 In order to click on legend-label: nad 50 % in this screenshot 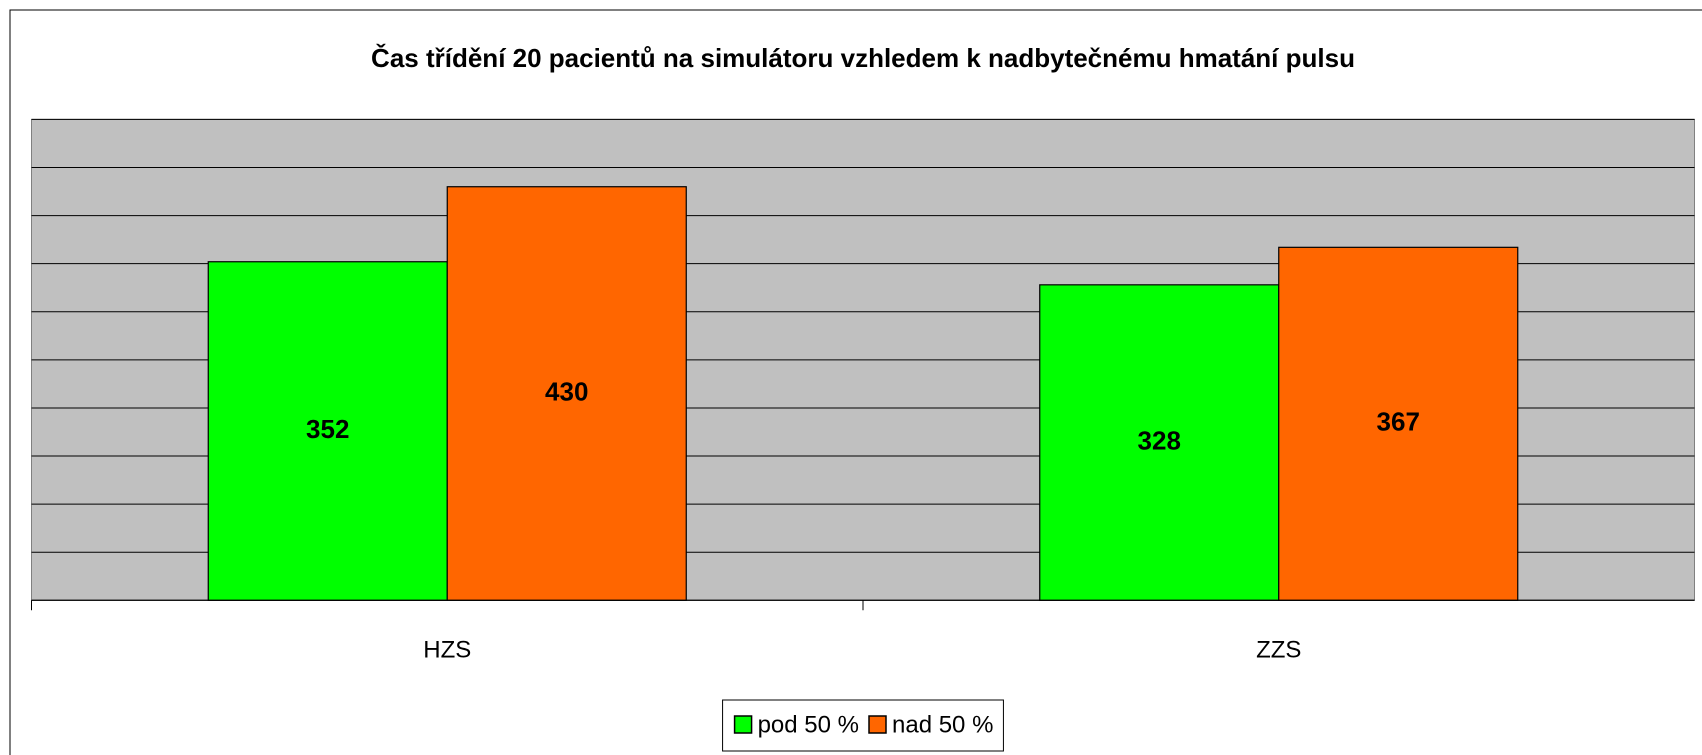, I will do `click(942, 724)`.